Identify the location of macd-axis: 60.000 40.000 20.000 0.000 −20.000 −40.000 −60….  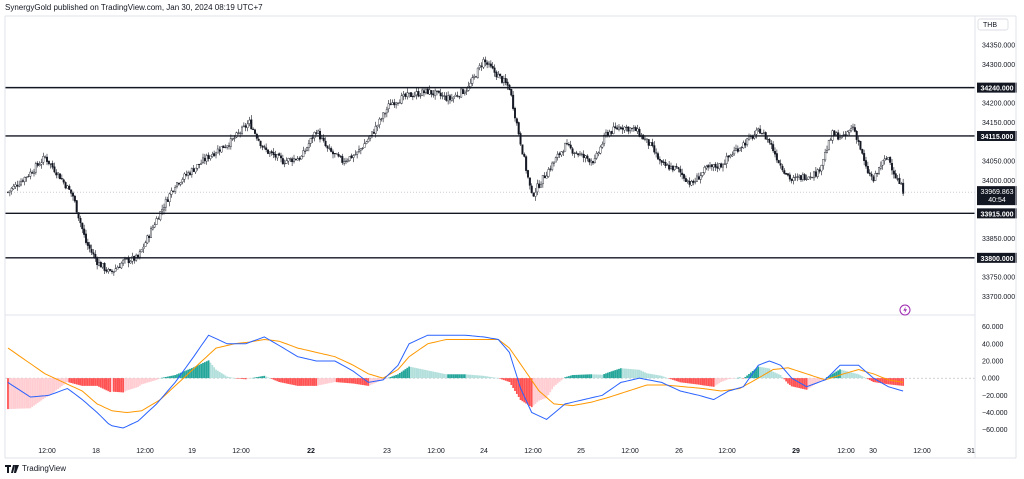
(995, 379).